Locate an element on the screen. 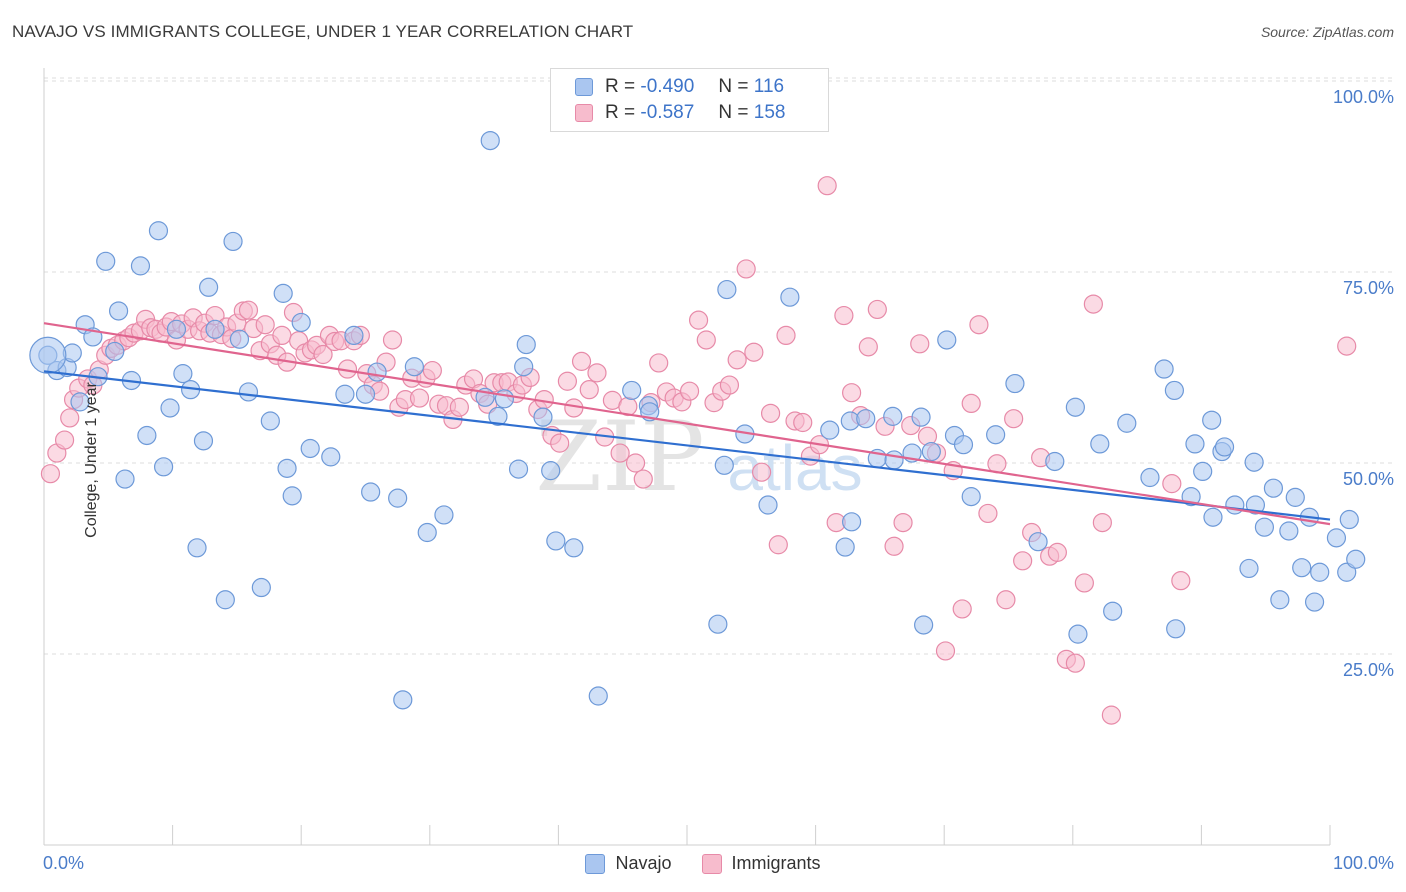 This screenshot has width=1406, height=892. legend-row-navajo: R = -0.490 N = 116 is located at coordinates (679, 87).